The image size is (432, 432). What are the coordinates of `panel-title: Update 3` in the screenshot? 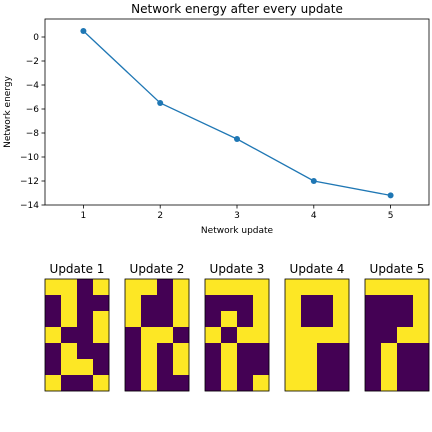 It's located at (237, 269).